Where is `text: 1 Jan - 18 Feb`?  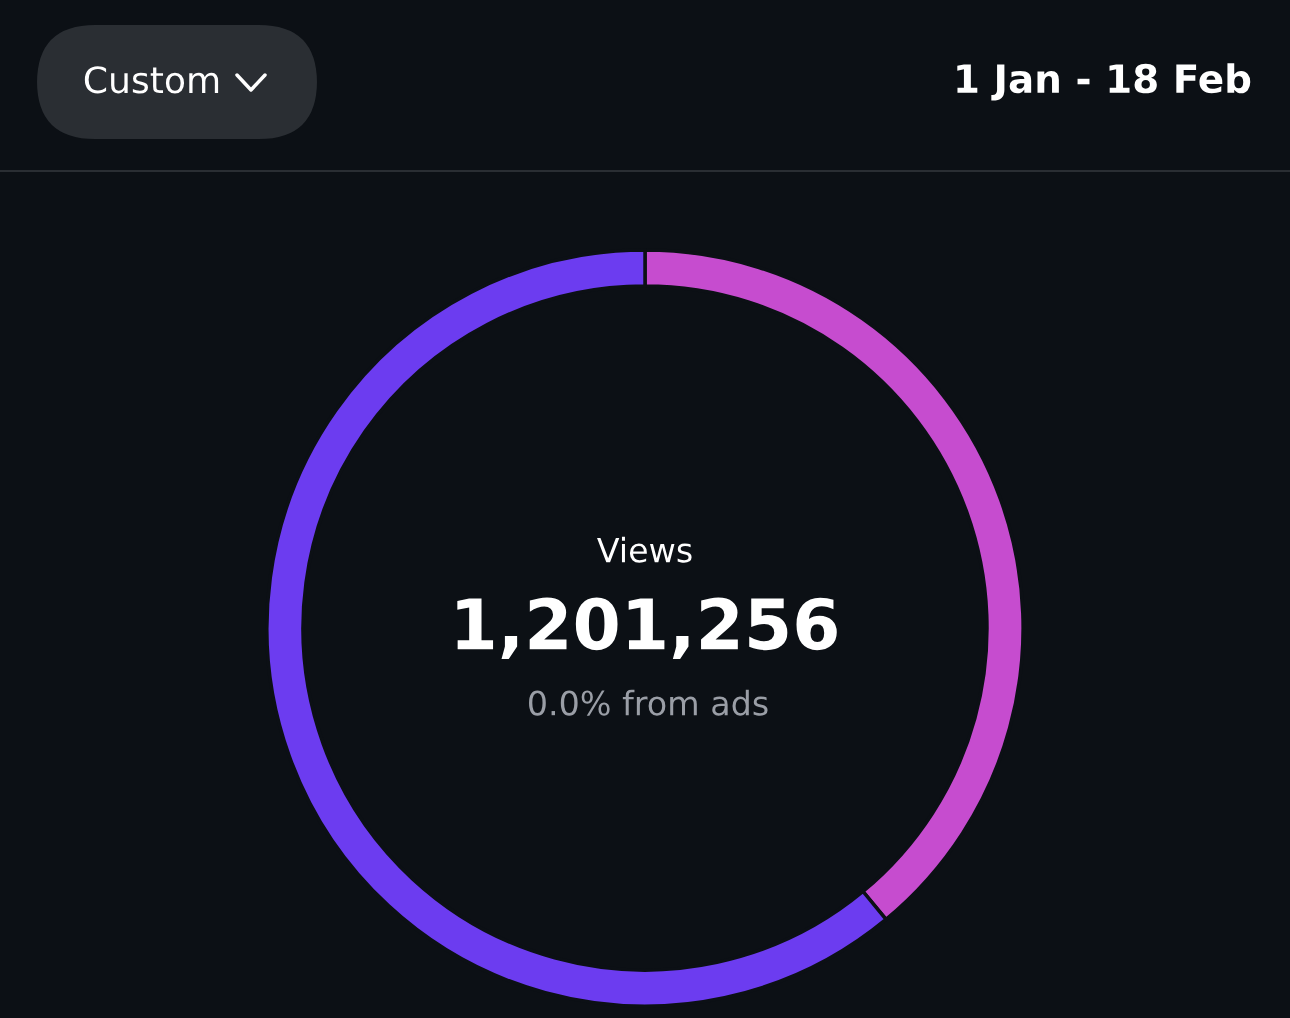 text: 1 Jan - 18 Feb is located at coordinates (1104, 82).